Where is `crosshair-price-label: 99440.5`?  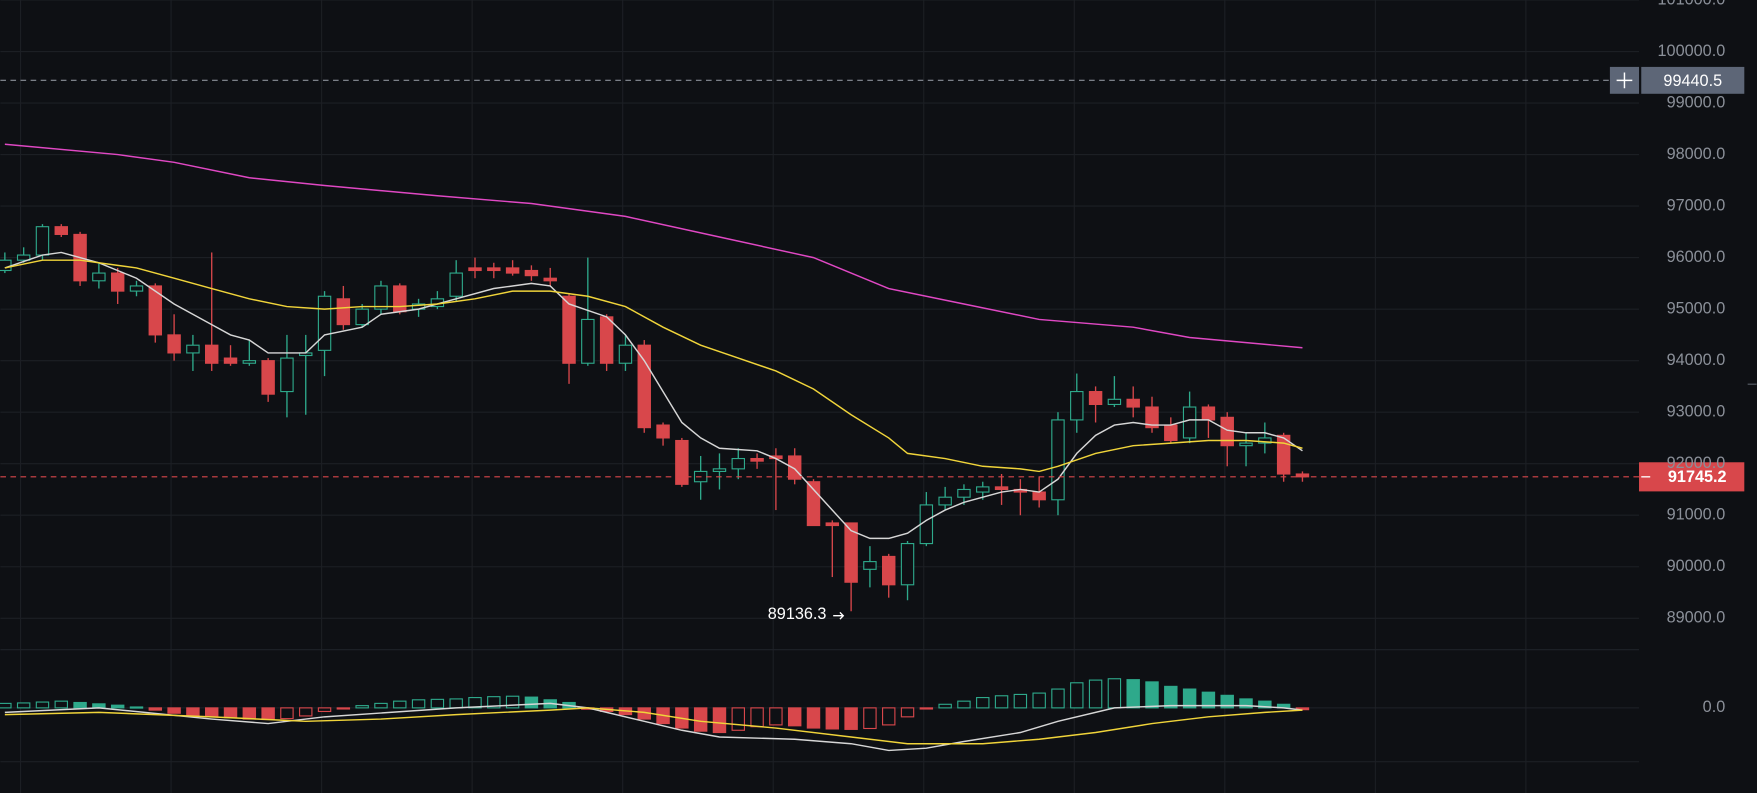 crosshair-price-label: 99440.5 is located at coordinates (1692, 81).